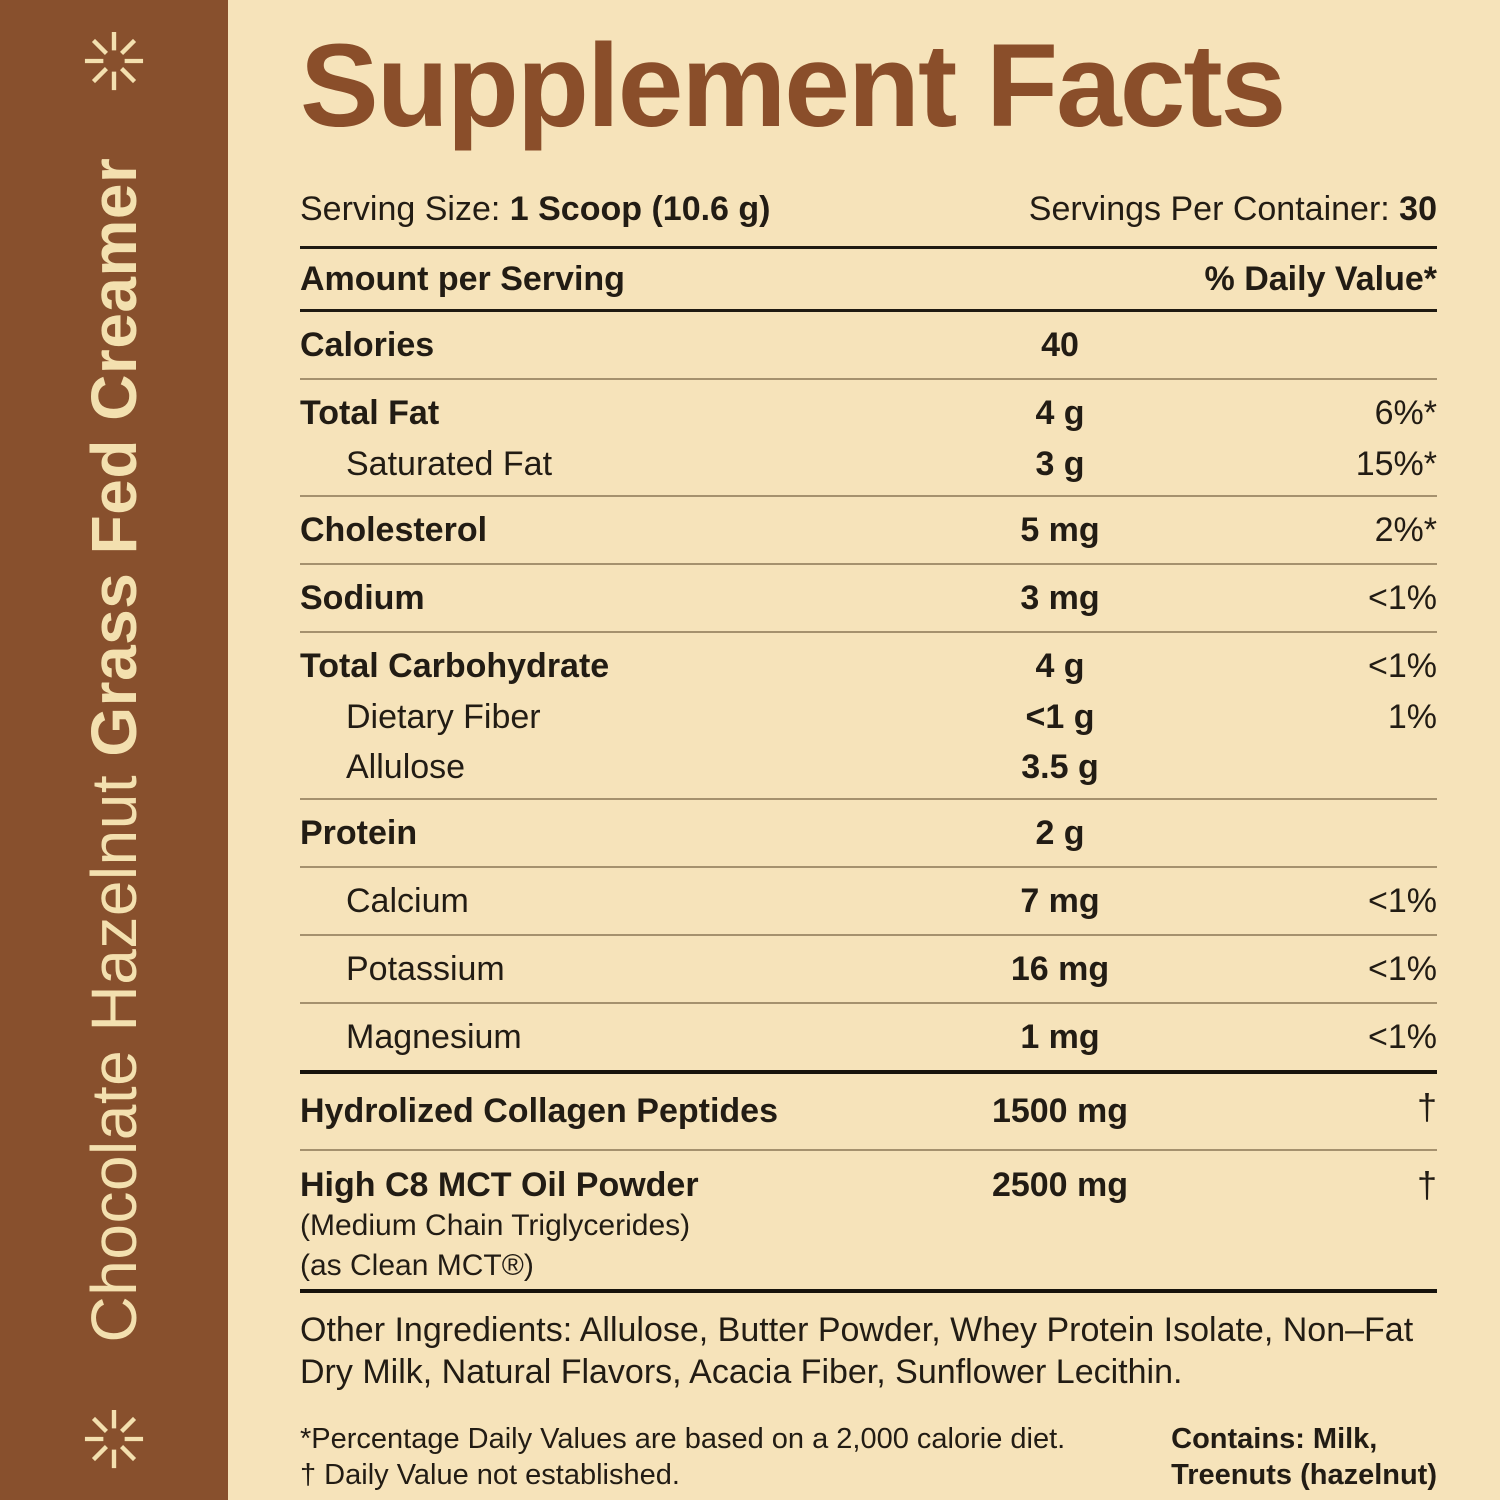 The height and width of the screenshot is (1500, 1500). Describe the element at coordinates (405, 209) in the screenshot. I see `serving-size-label: Serving Size:` at that location.